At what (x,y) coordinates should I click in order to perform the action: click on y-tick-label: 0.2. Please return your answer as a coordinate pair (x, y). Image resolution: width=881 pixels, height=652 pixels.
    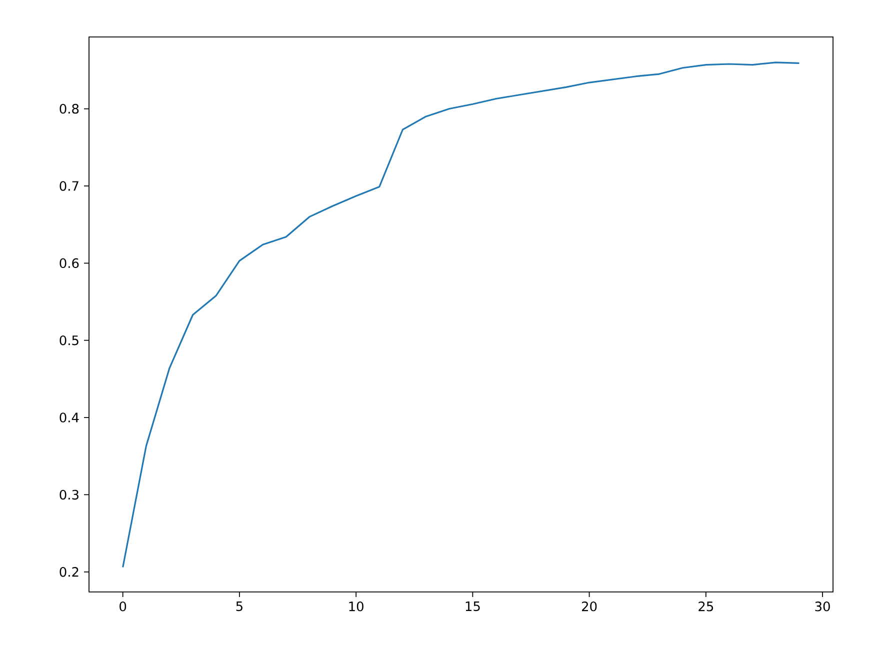
    Looking at the image, I should click on (69, 572).